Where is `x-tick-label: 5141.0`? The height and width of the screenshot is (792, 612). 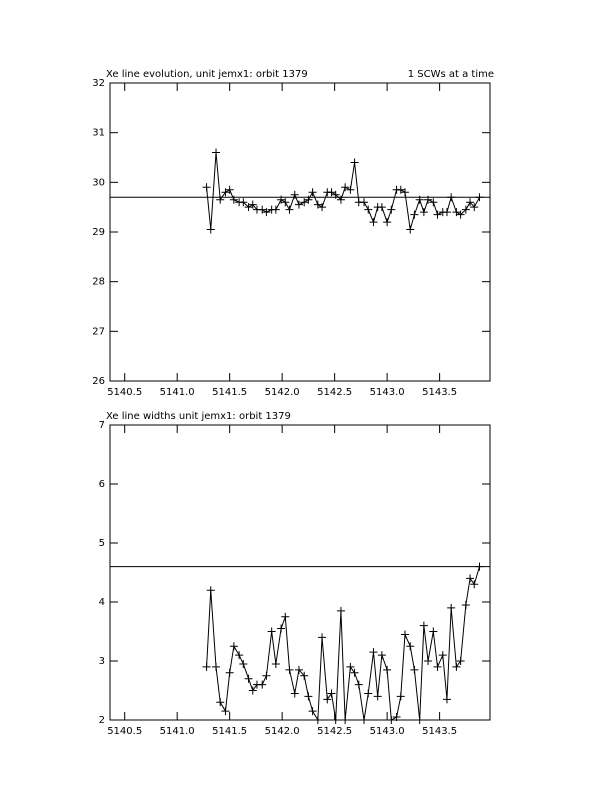 x-tick-label: 5141.0 is located at coordinates (177, 392).